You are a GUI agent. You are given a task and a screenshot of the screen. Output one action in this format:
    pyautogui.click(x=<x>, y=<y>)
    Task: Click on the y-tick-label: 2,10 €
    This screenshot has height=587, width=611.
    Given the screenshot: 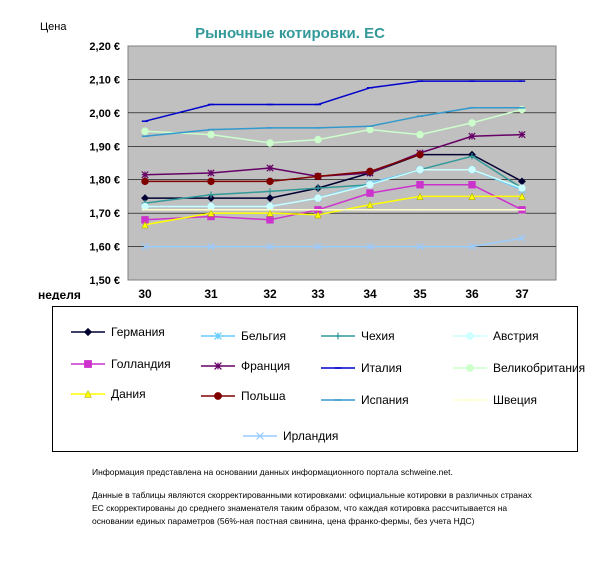 What is the action you would take?
    pyautogui.click(x=104, y=80)
    